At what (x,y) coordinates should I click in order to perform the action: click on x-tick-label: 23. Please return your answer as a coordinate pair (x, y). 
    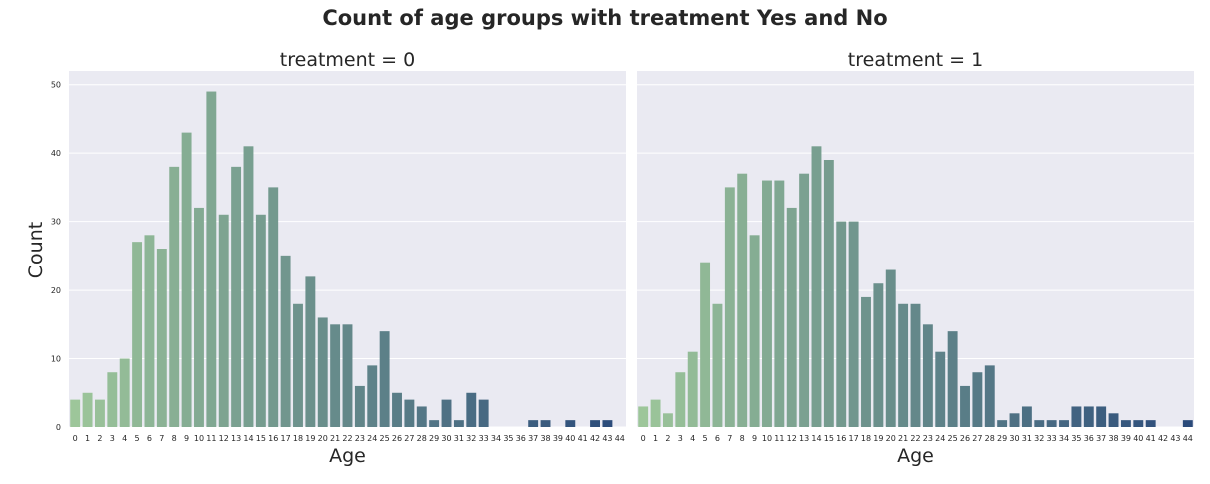
    Looking at the image, I should click on (360, 438).